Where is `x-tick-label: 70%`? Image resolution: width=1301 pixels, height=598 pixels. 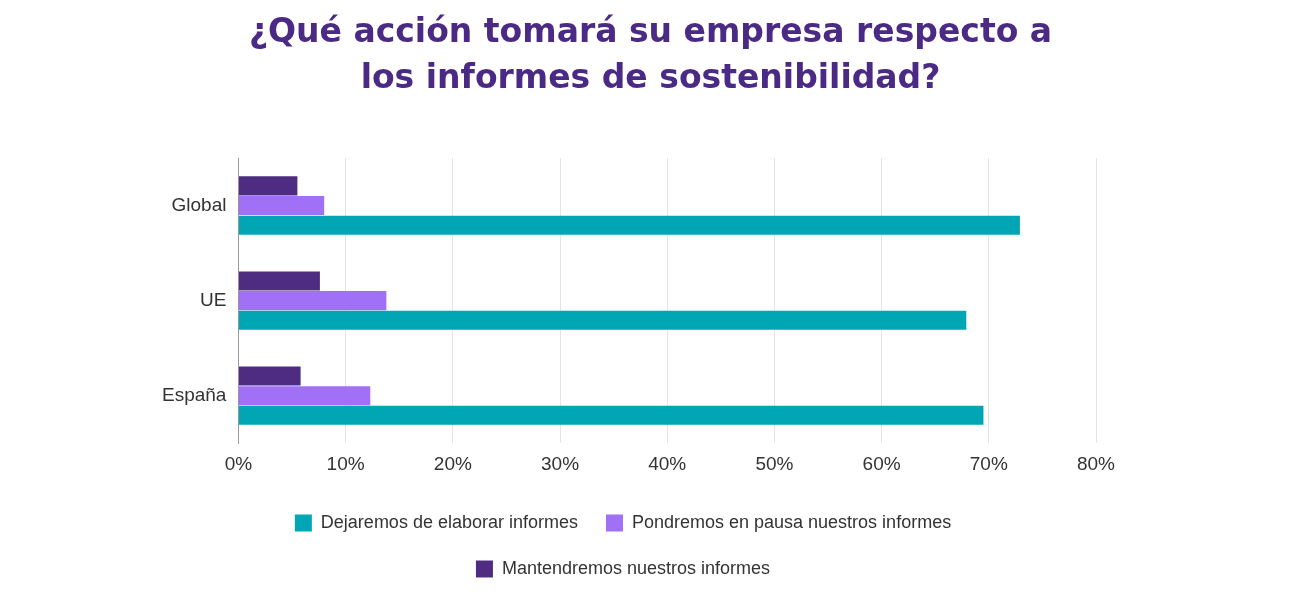
x-tick-label: 70% is located at coordinates (988, 463).